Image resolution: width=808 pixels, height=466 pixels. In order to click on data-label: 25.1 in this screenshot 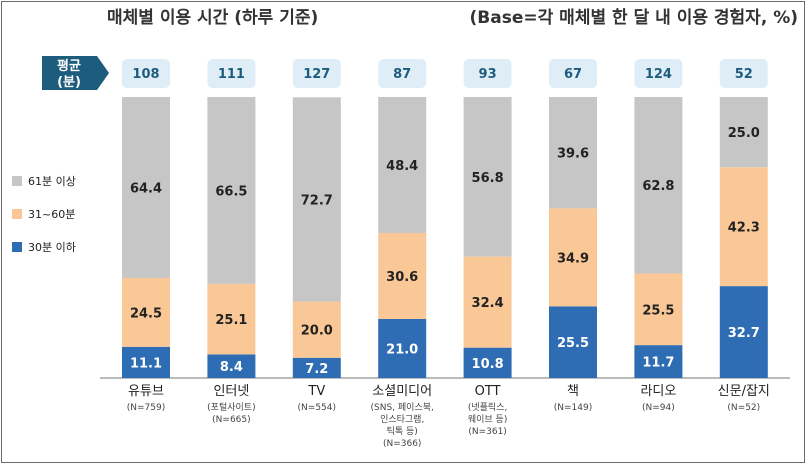, I will do `click(231, 320)`.